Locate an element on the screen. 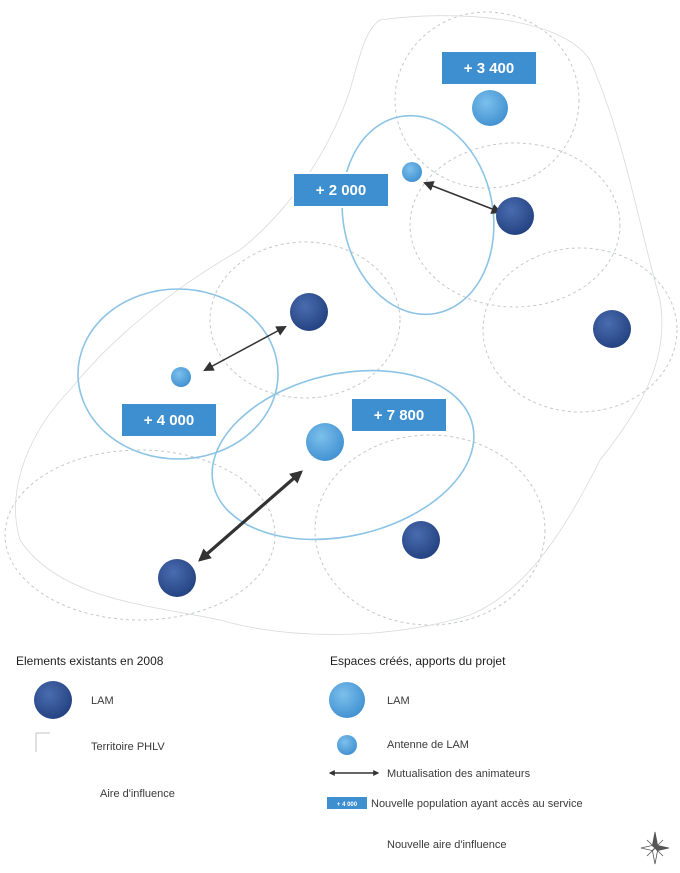 The image size is (680, 873). influence-area-east is located at coordinates (580, 330).